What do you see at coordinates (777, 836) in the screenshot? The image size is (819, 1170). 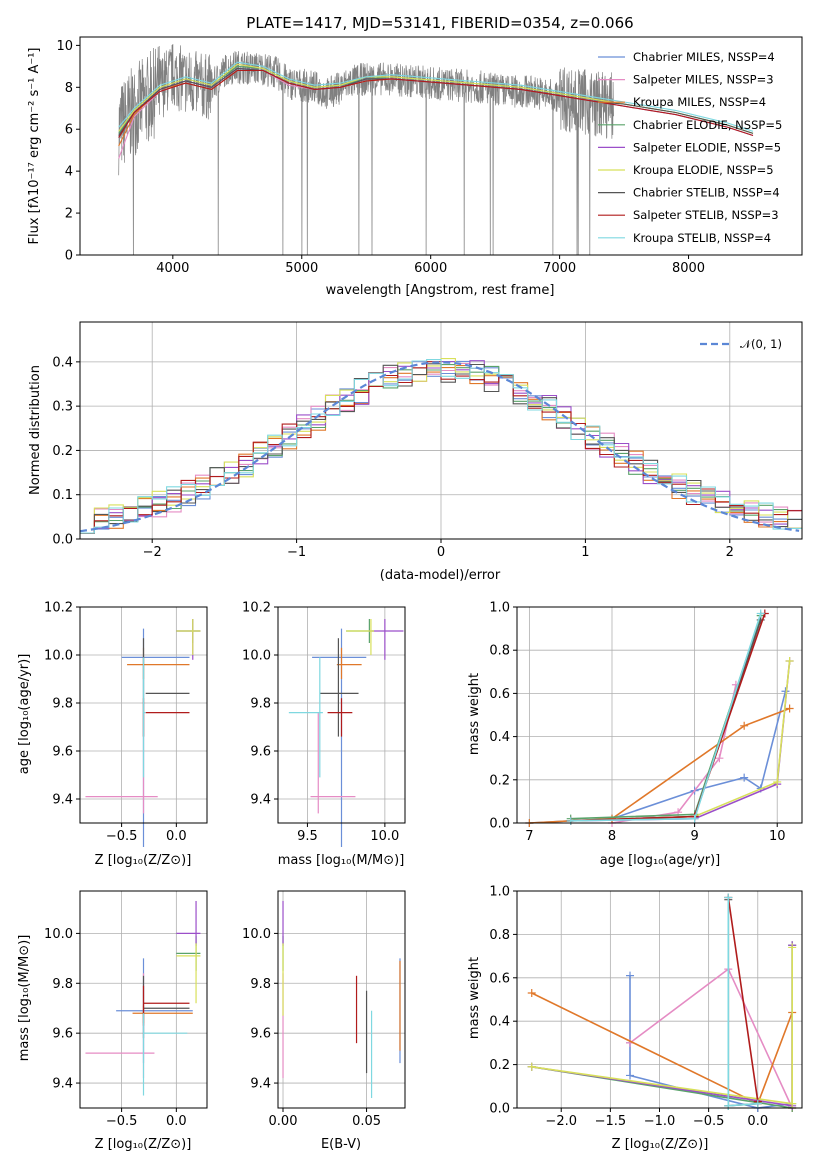 I see `weight-vs-age-x-tick-label: 10` at bounding box center [777, 836].